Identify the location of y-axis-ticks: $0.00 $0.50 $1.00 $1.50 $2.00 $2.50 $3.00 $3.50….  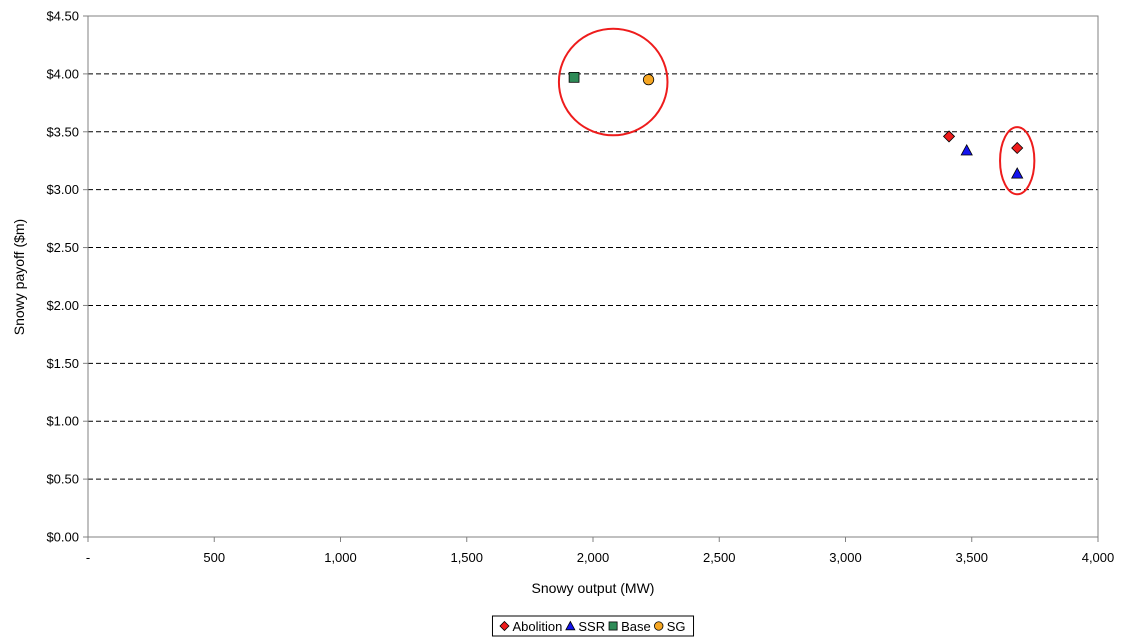
(67, 277).